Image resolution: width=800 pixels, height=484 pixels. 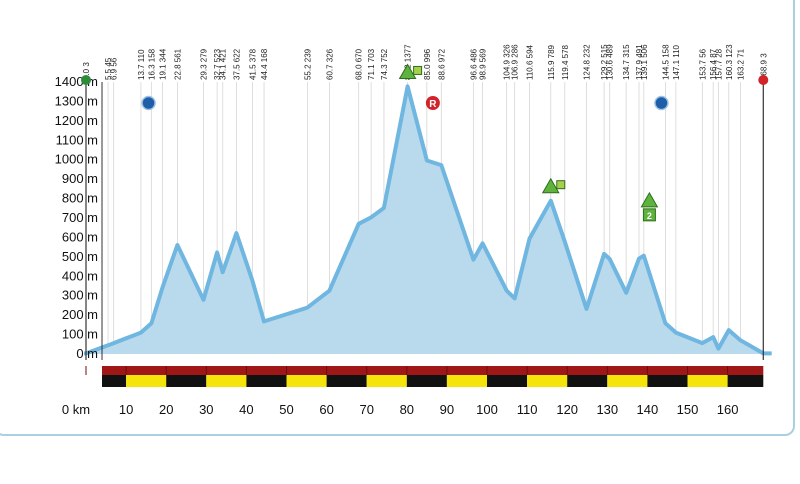 What do you see at coordinates (665, 62) in the screenshot?
I see `point-label: 144.5 158` at bounding box center [665, 62].